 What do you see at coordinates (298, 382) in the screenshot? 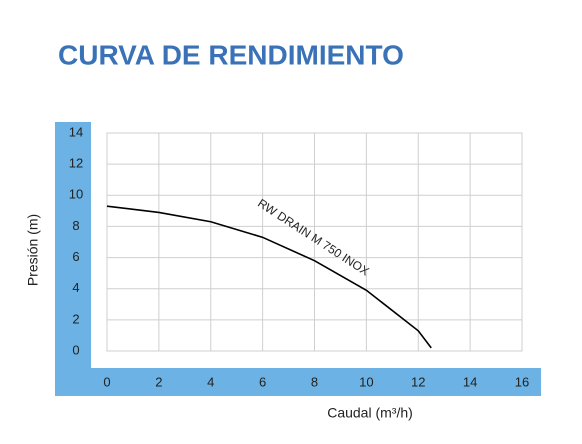
I see `x-axis-band` at bounding box center [298, 382].